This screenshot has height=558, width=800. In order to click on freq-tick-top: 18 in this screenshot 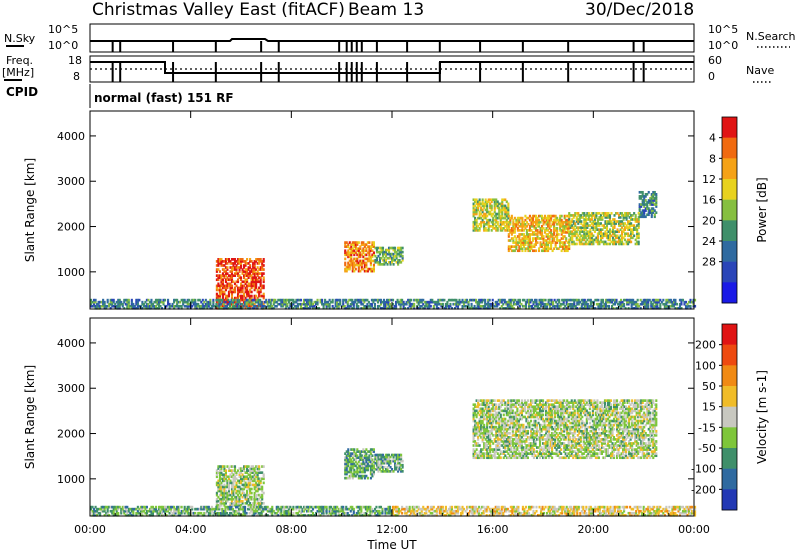, I will do `click(75, 60)`.